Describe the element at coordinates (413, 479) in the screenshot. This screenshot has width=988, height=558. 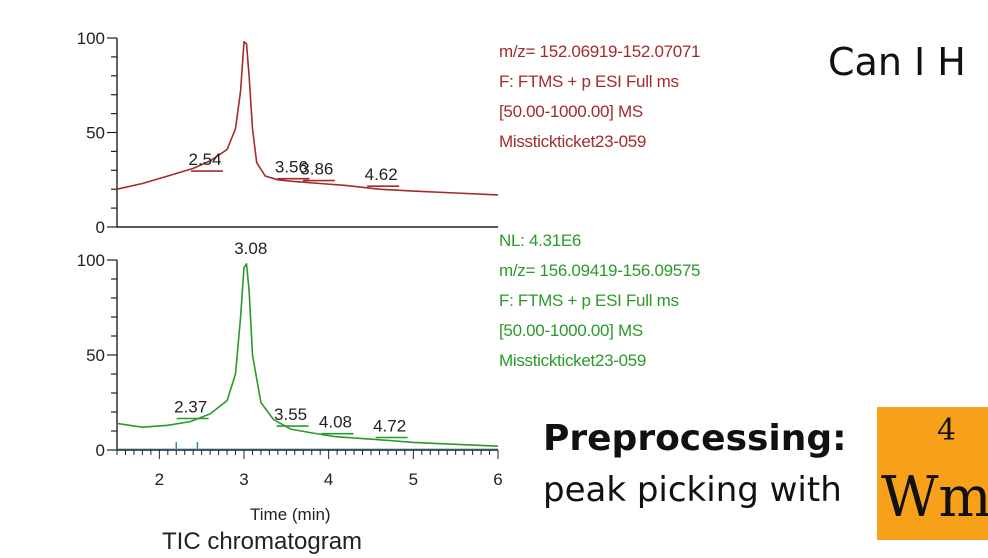
I see `x-tick-label: 5` at that location.